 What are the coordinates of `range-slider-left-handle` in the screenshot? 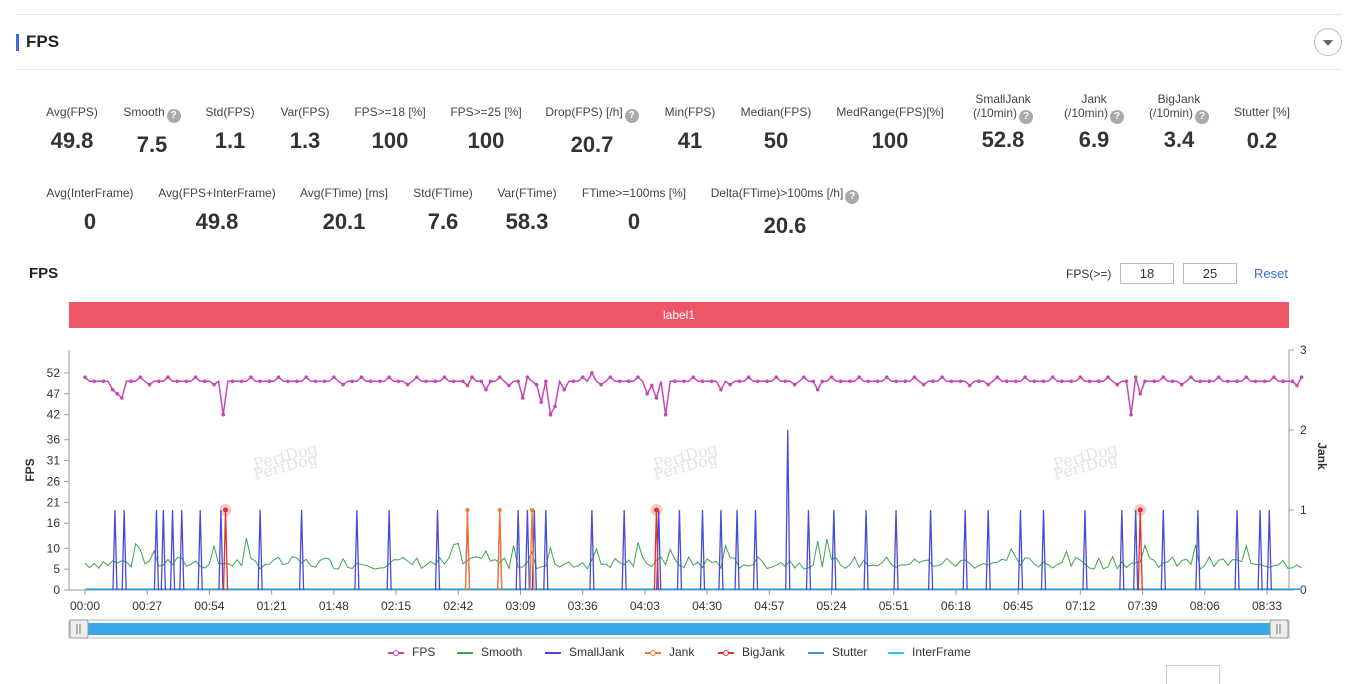 It's located at (79, 629).